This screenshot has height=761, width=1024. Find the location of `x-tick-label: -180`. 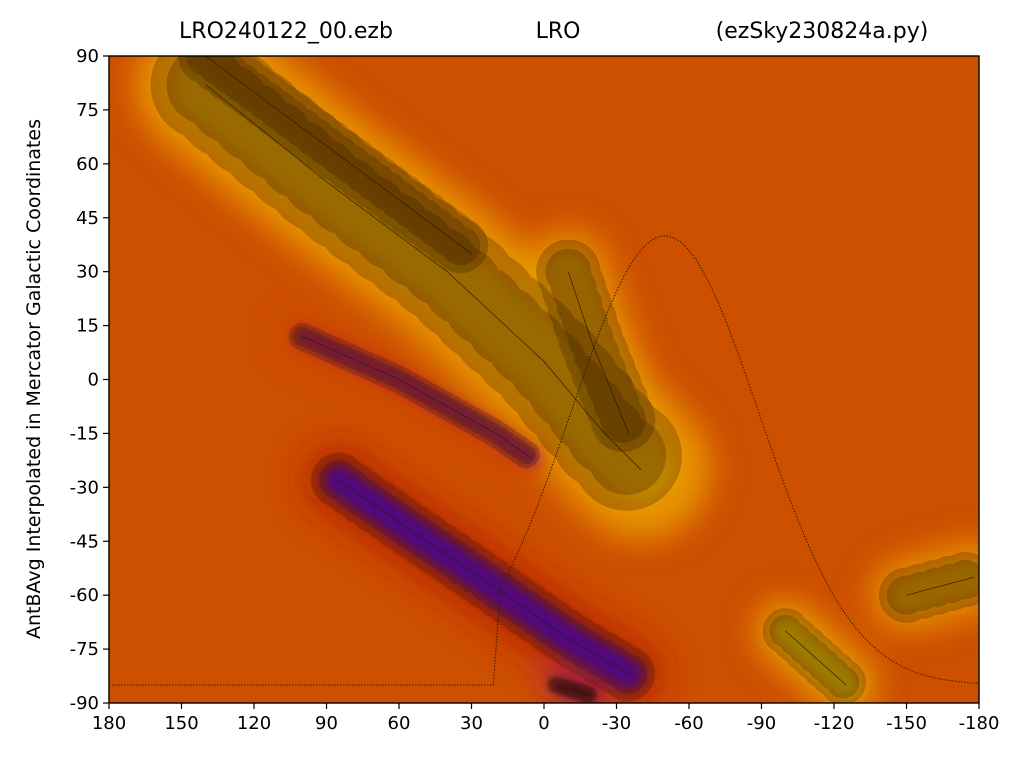

x-tick-label: -180 is located at coordinates (979, 723).